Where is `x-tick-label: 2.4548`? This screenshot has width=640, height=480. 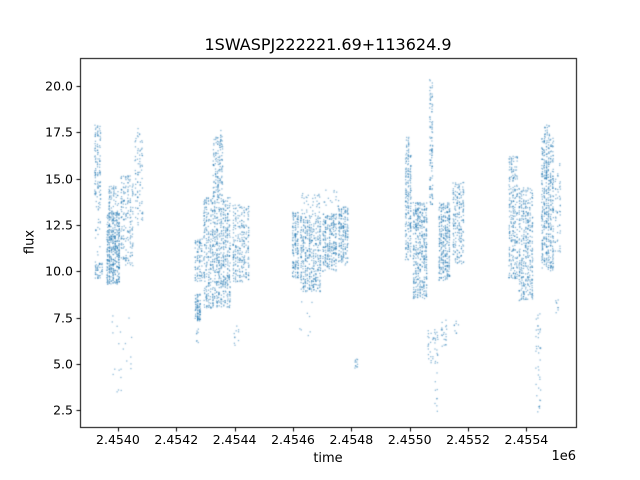 x-tick-label: 2.4548 is located at coordinates (351, 439).